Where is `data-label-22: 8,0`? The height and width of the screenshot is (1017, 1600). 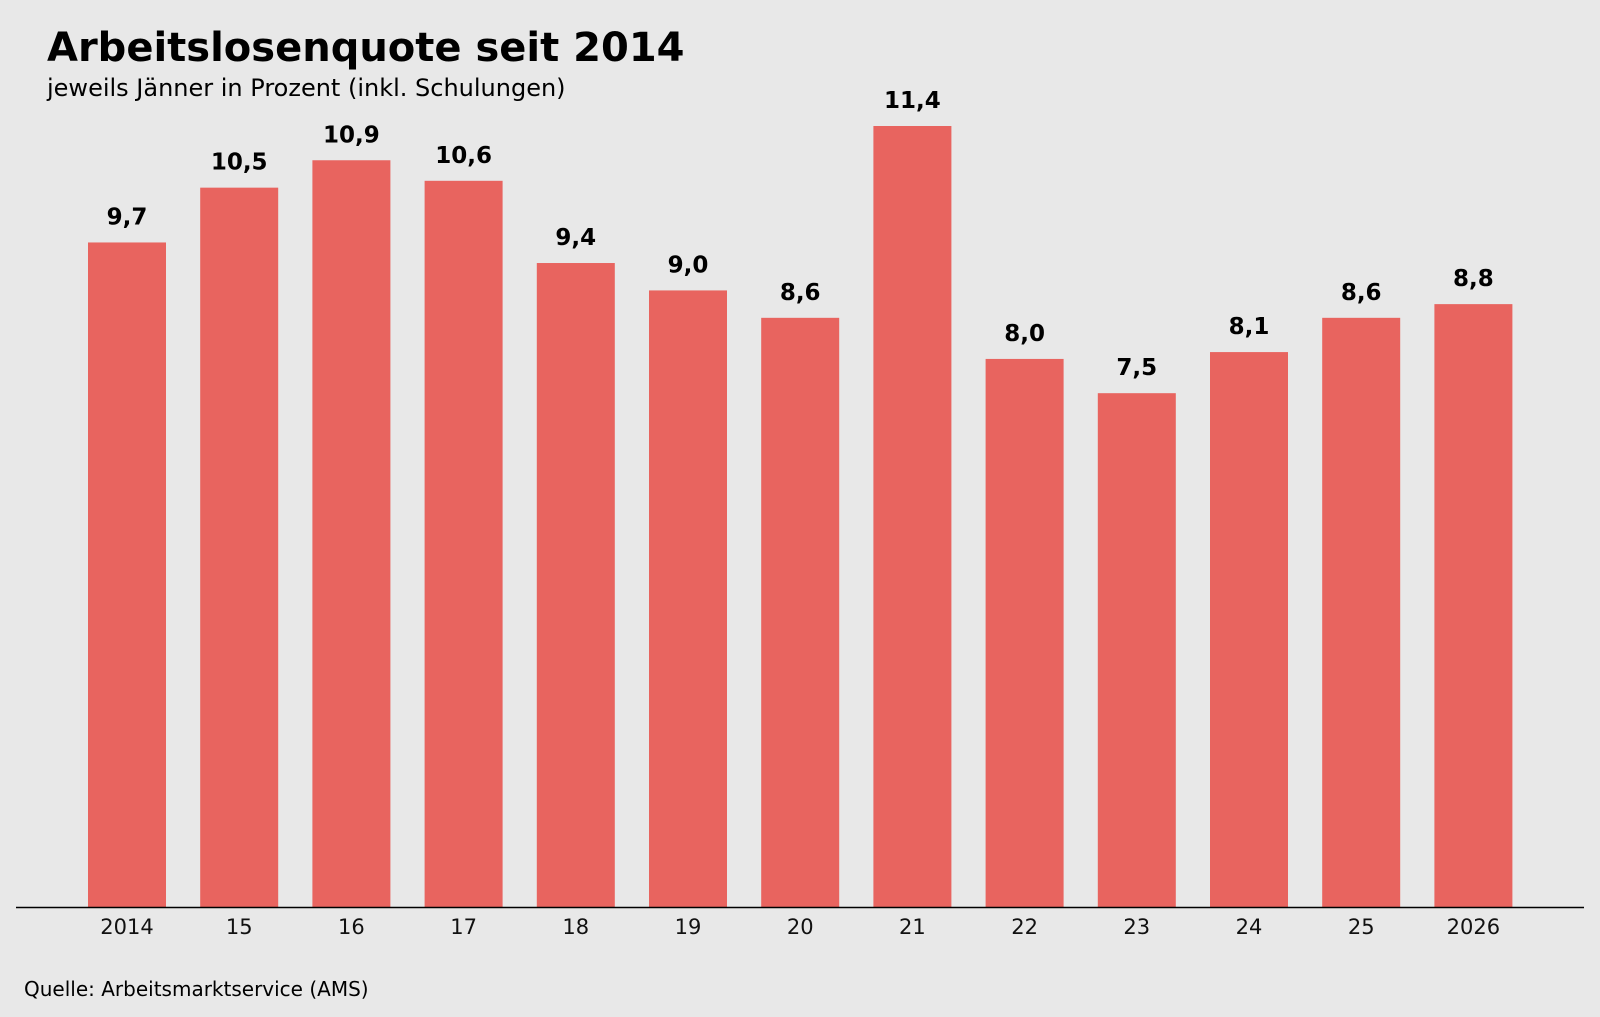 data-label-22: 8,0 is located at coordinates (1024, 334).